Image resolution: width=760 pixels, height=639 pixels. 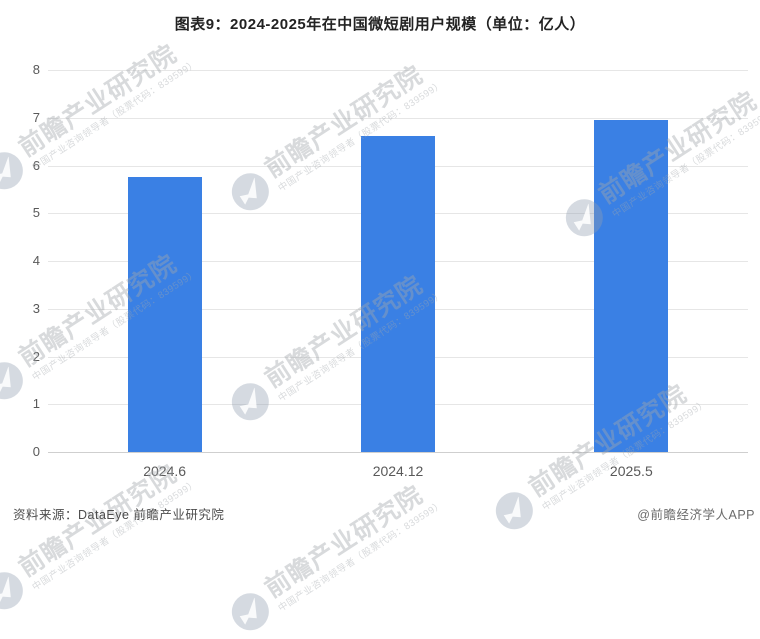 I want to click on bar-2024.12, so click(x=398, y=293).